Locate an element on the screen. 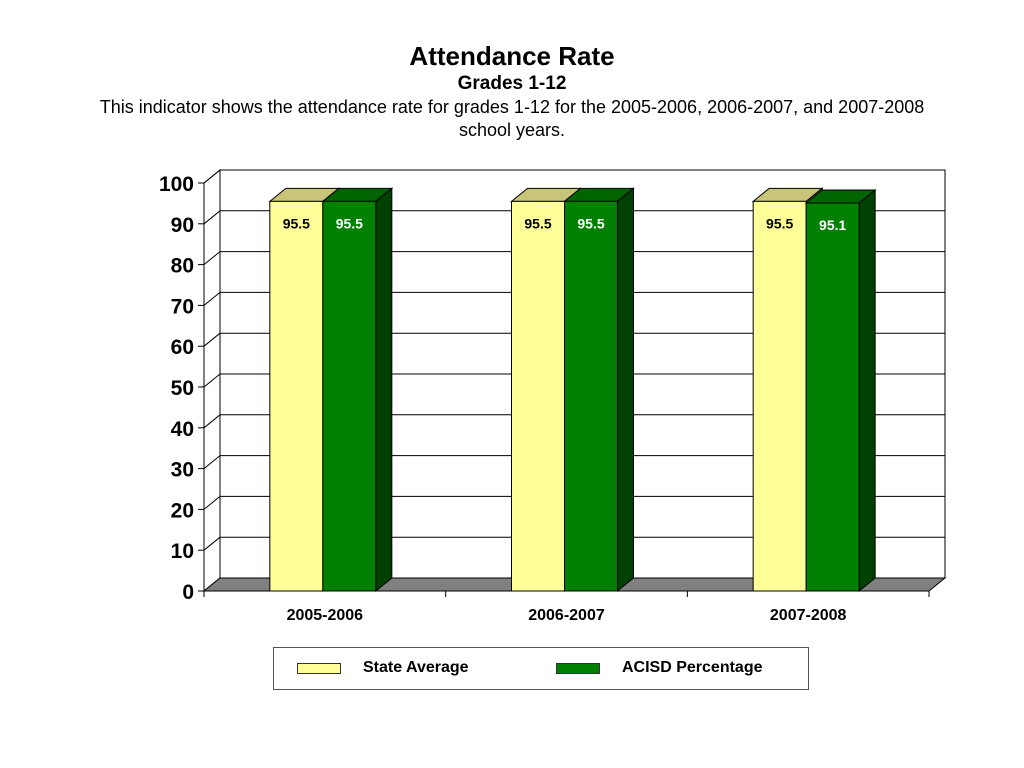 The image size is (1024, 768). legend-item-acisd: ACISD Percentage is located at coordinates (659, 668).